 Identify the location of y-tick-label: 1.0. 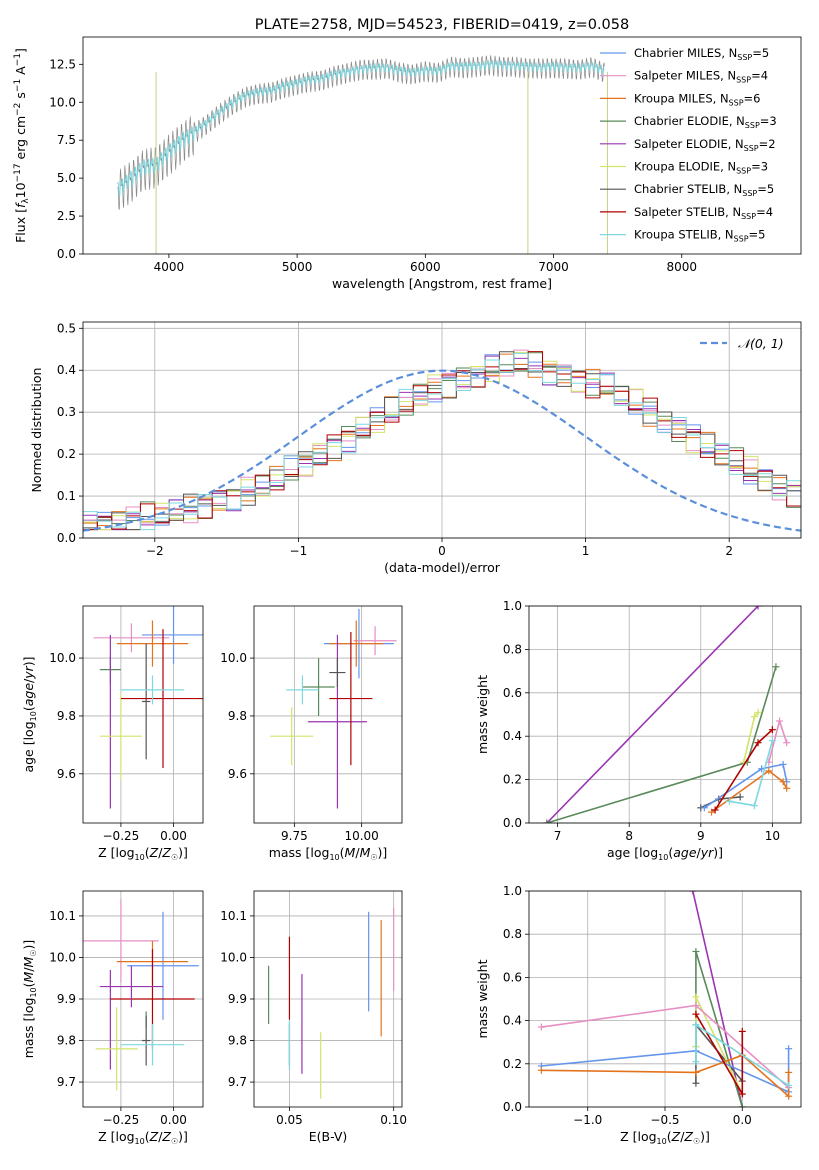
(512, 891).